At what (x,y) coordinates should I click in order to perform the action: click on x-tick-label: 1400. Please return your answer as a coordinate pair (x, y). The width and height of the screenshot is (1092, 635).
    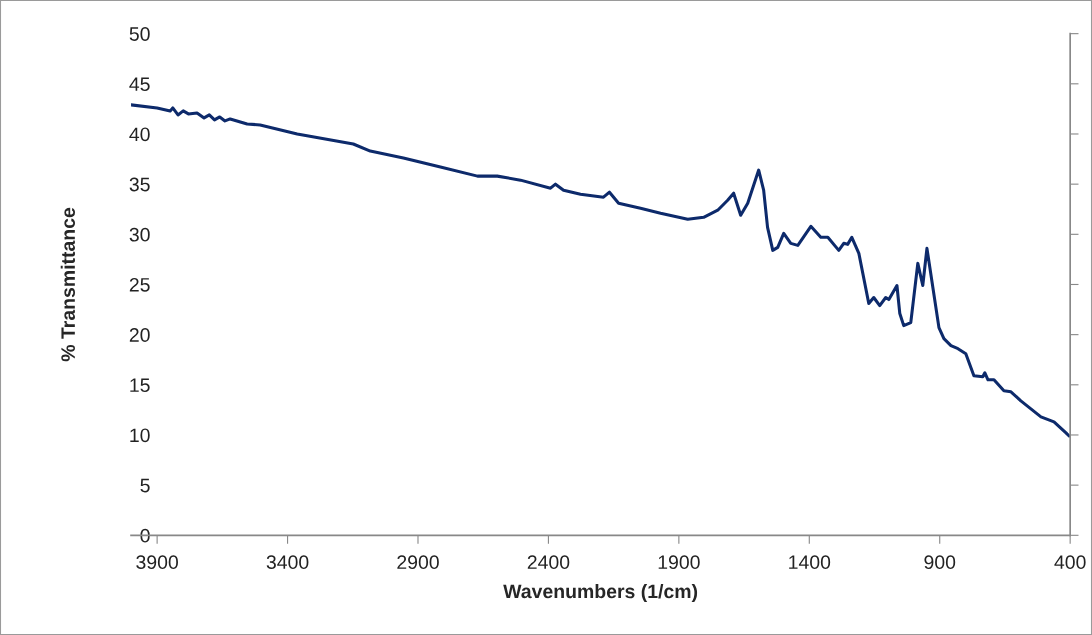
    Looking at the image, I should click on (810, 562).